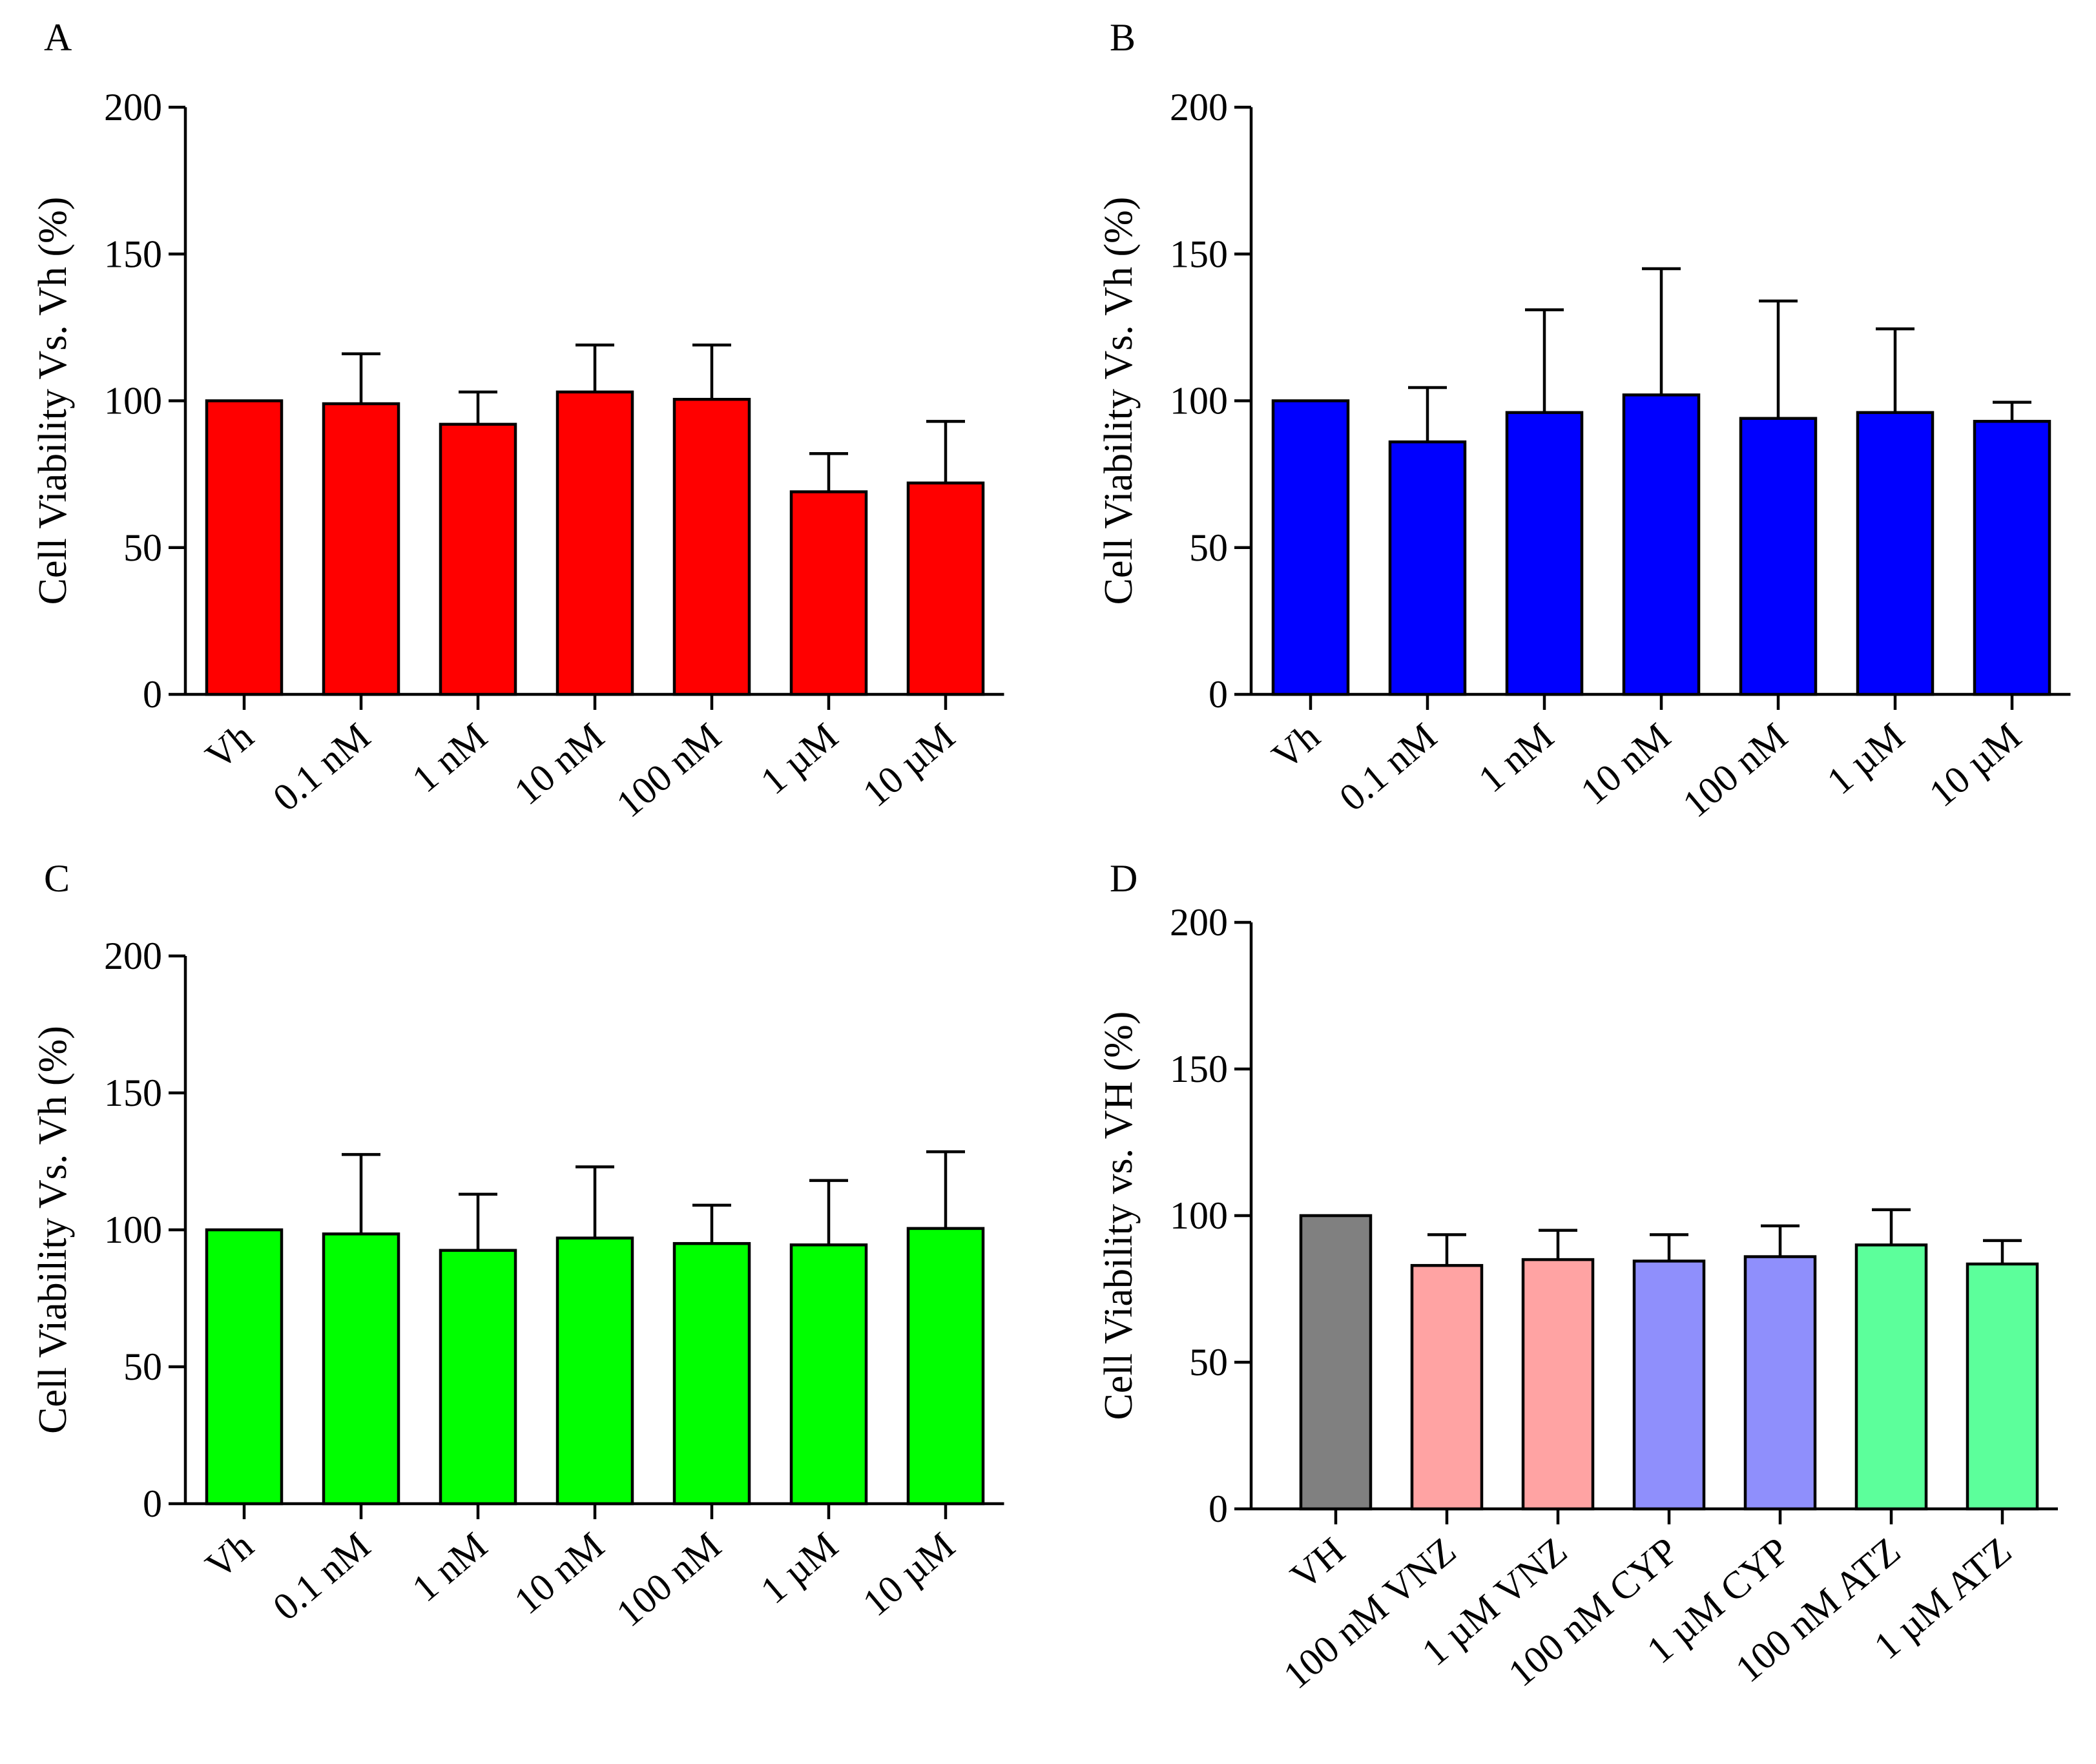 The height and width of the screenshot is (1764, 2096). What do you see at coordinates (1119, 1216) in the screenshot?
I see `y-axis-title: Cell Viability vs. VH (%)` at bounding box center [1119, 1216].